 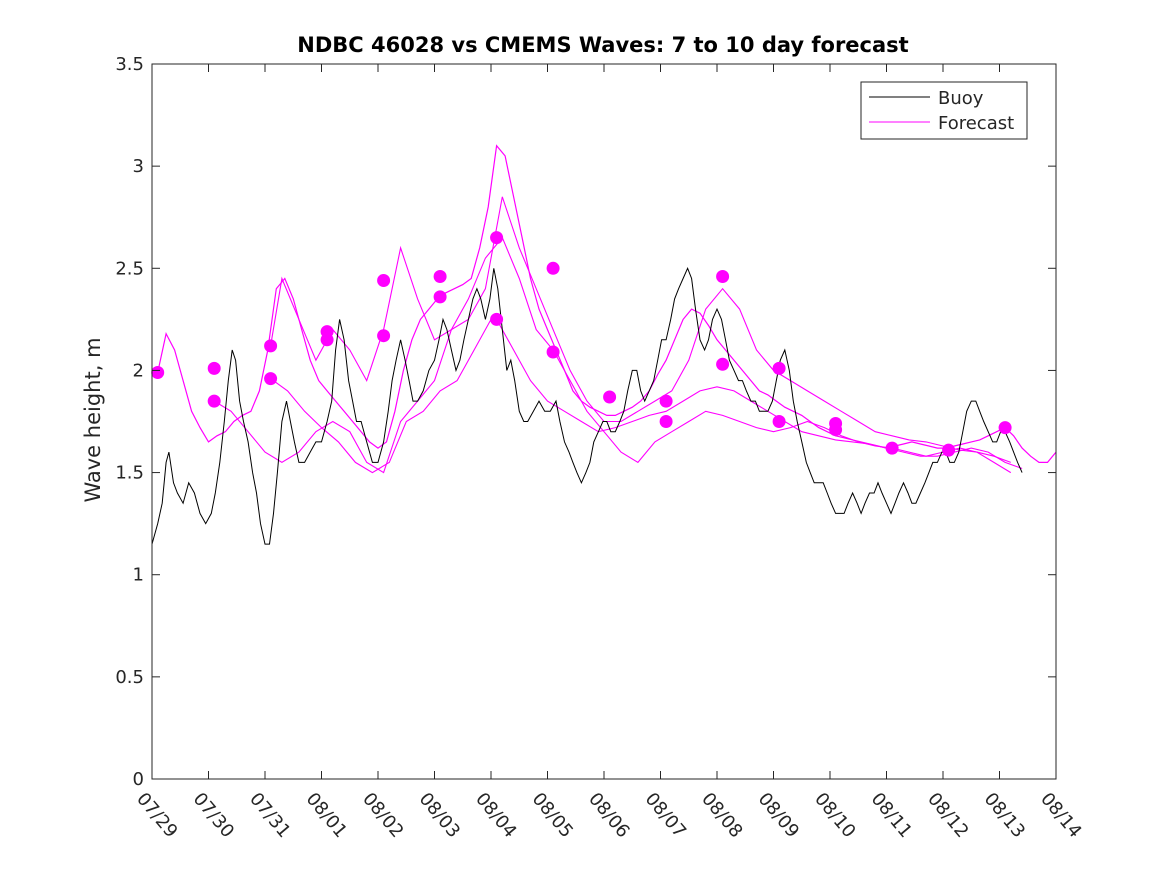 What do you see at coordinates (961, 98) in the screenshot?
I see `legend-buoy-label: Buoy` at bounding box center [961, 98].